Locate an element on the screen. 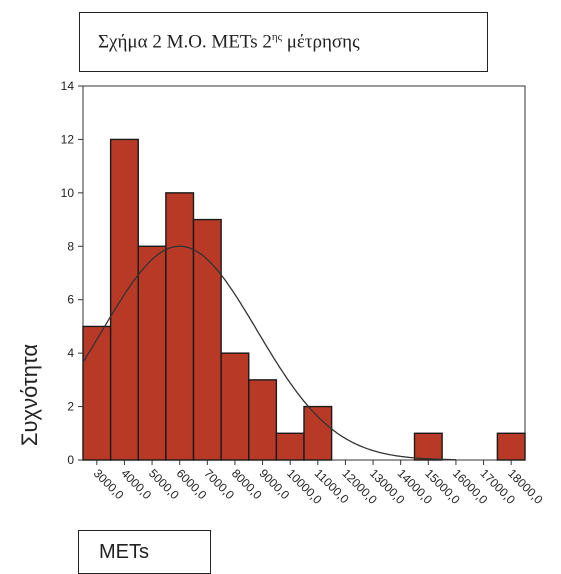 The image size is (561, 574). chart-title-box: Σχήμα 2 Μ.Ο. METs 2ης μέτρησης is located at coordinates (283, 42).